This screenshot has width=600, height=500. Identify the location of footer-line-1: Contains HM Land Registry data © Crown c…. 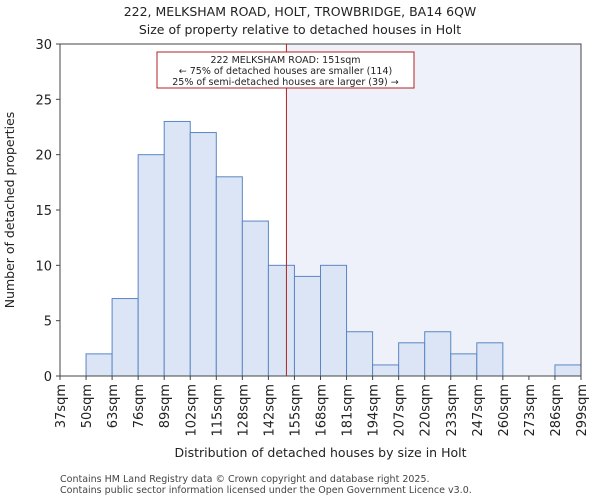
(245, 479).